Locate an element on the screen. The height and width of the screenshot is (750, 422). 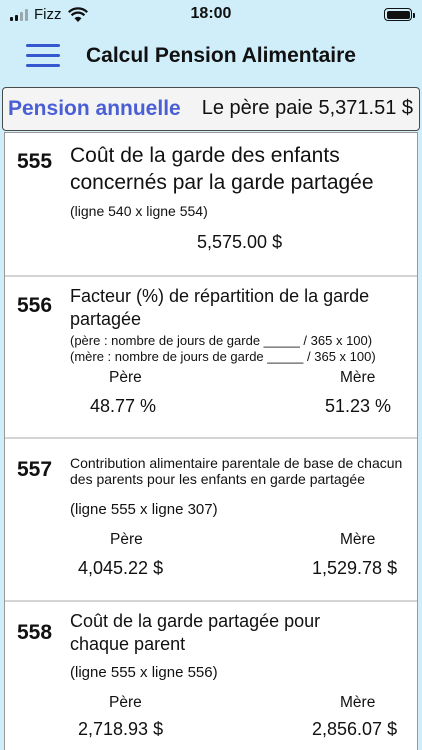
line-formula: (ligne 555 x ligne 307) is located at coordinates (144, 509).